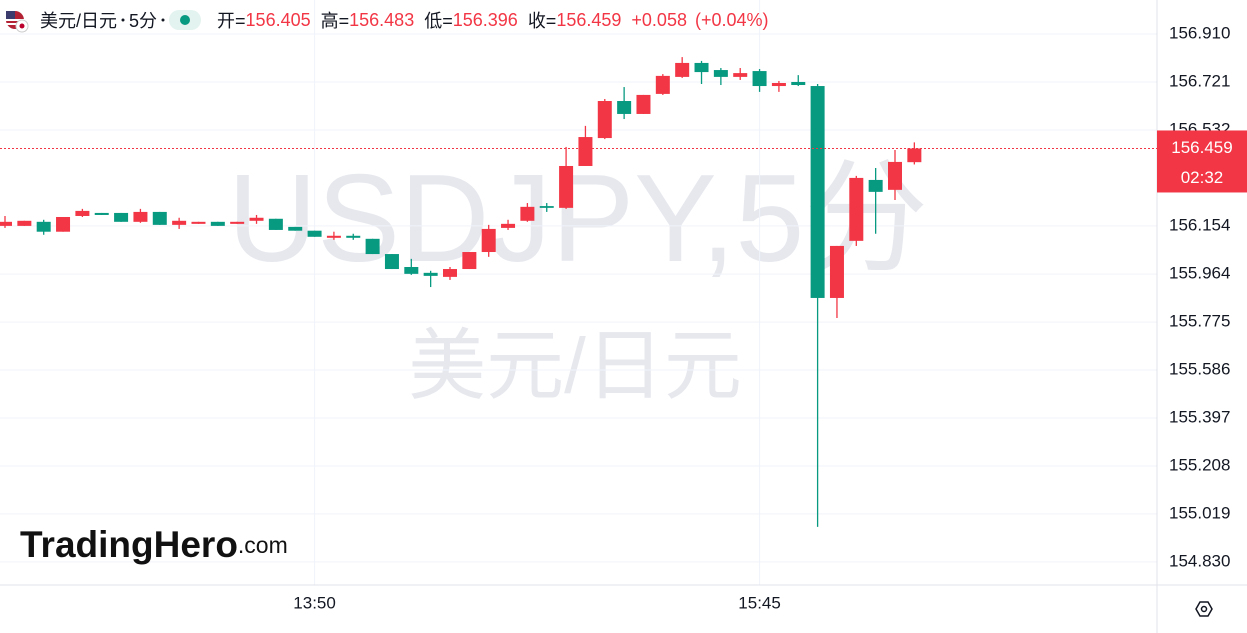 This screenshot has width=1247, height=633. Describe the element at coordinates (278, 19) in the screenshot. I see `open-value: 156.405` at that location.